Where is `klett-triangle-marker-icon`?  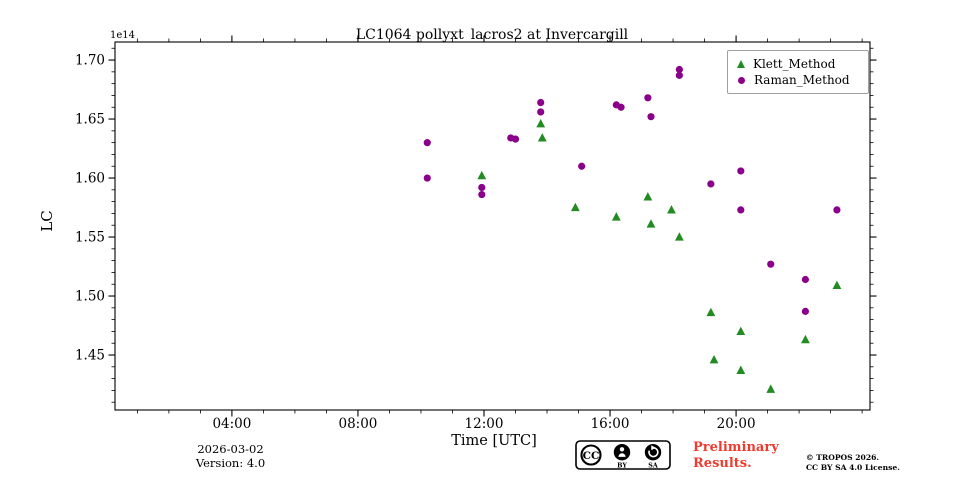
klett-triangle-marker-icon is located at coordinates (741, 64).